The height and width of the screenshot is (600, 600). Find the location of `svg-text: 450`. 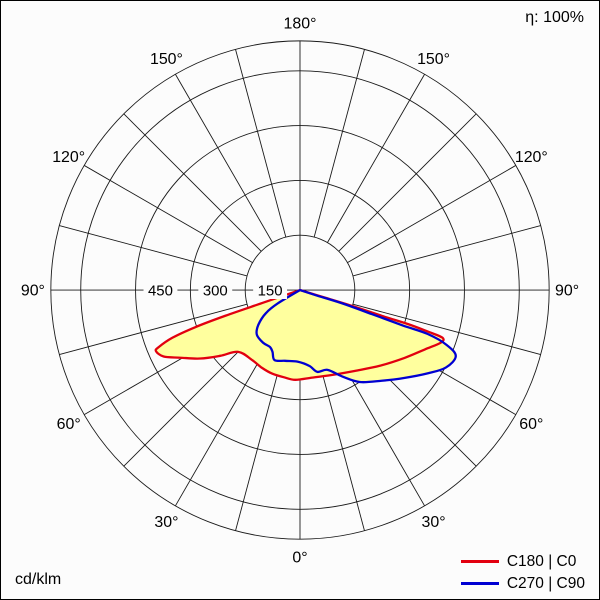

svg-text: 450 is located at coordinates (160, 291).